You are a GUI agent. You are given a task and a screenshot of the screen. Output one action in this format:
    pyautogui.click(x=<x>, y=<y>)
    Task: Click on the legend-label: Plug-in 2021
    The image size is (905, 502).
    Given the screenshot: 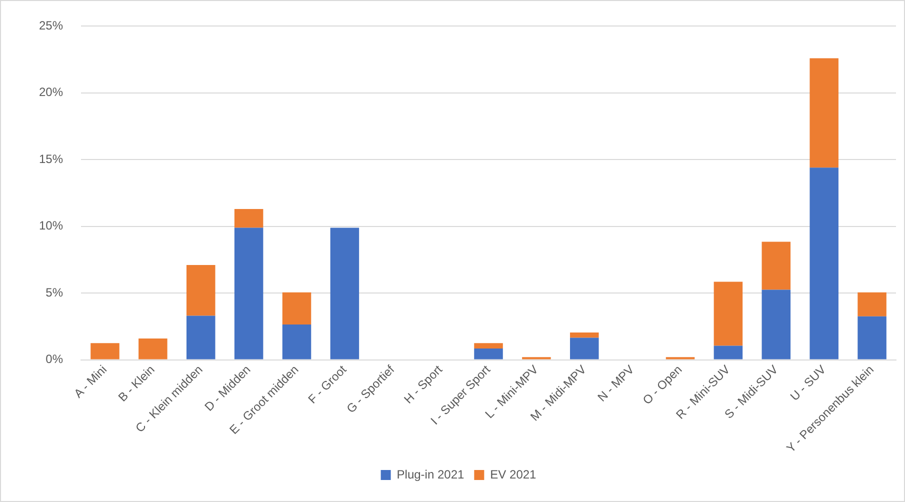 What is the action you would take?
    pyautogui.click(x=430, y=474)
    